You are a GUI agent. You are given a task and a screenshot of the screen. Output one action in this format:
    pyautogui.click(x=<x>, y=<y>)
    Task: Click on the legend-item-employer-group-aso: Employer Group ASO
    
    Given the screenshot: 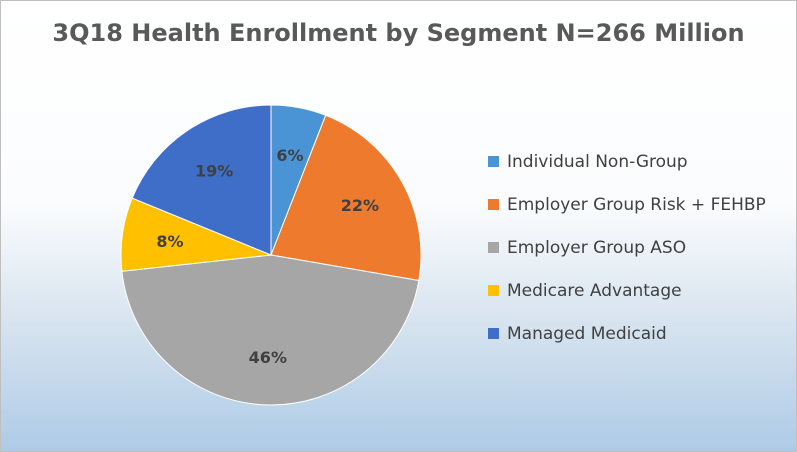 What is the action you would take?
    pyautogui.click(x=627, y=247)
    